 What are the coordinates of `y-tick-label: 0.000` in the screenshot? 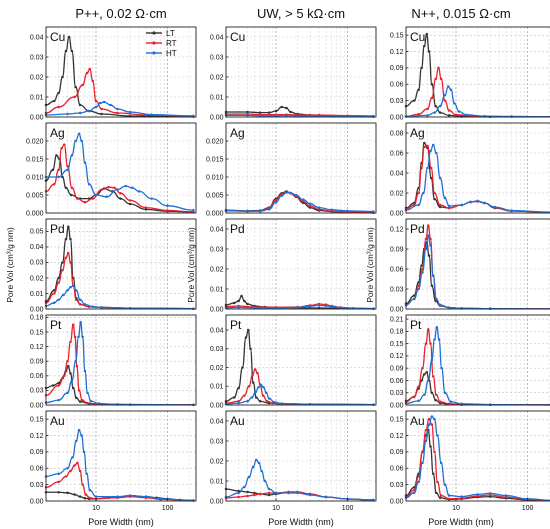 It's located at (35, 213).